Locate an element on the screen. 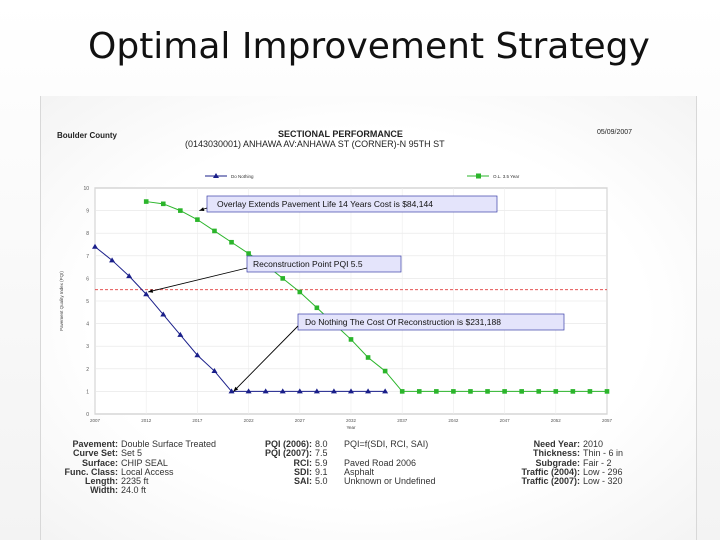  x-tick-label: 2047 is located at coordinates (505, 420).